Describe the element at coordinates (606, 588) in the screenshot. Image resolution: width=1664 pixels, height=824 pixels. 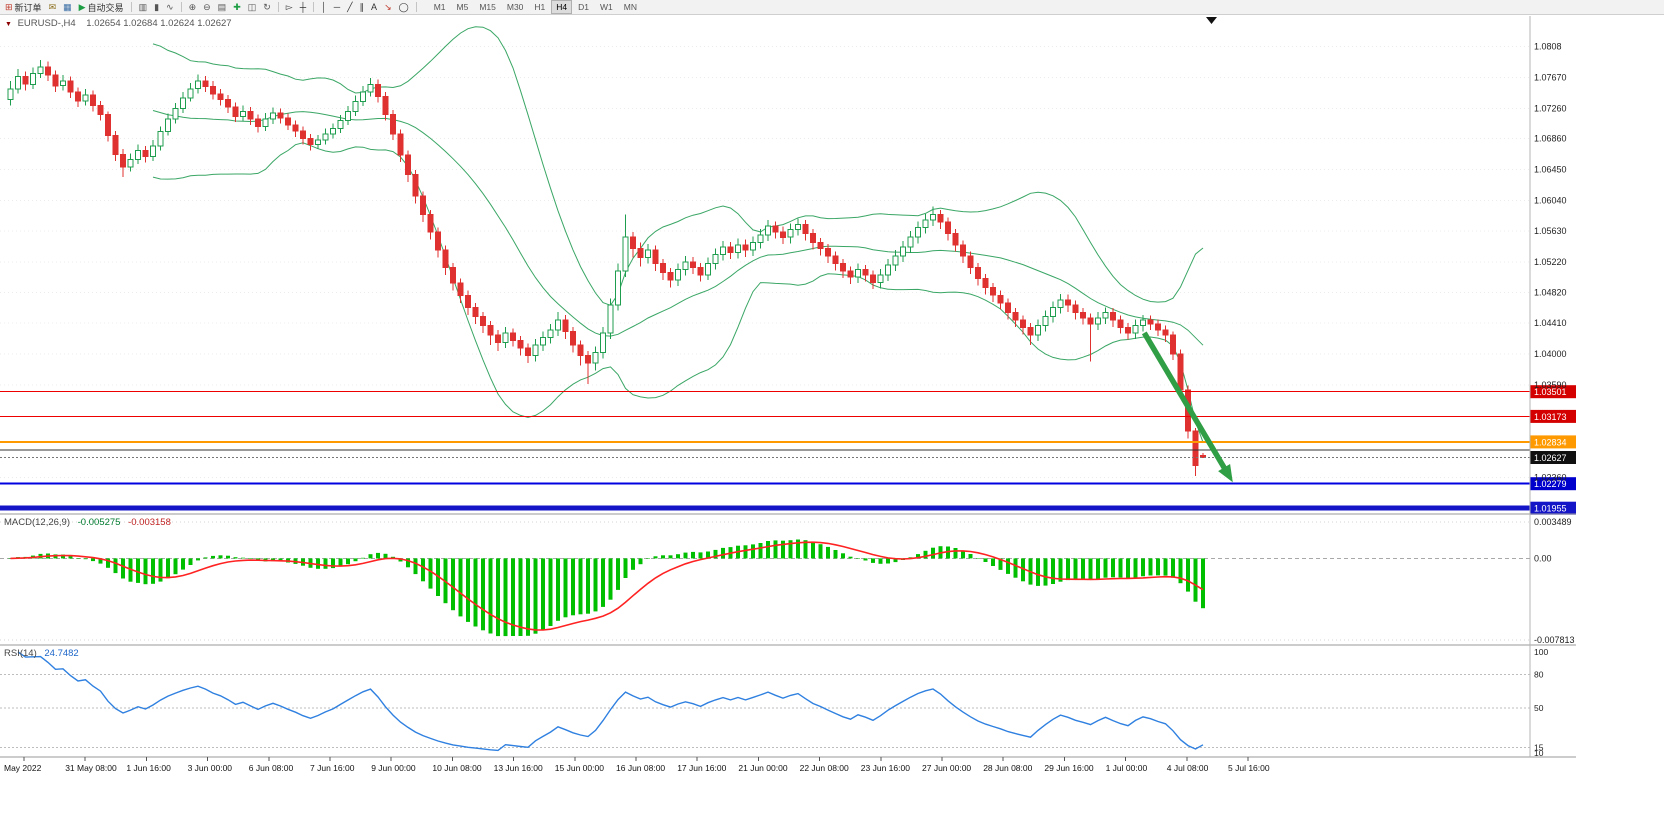
I see `macd-histogram` at that location.